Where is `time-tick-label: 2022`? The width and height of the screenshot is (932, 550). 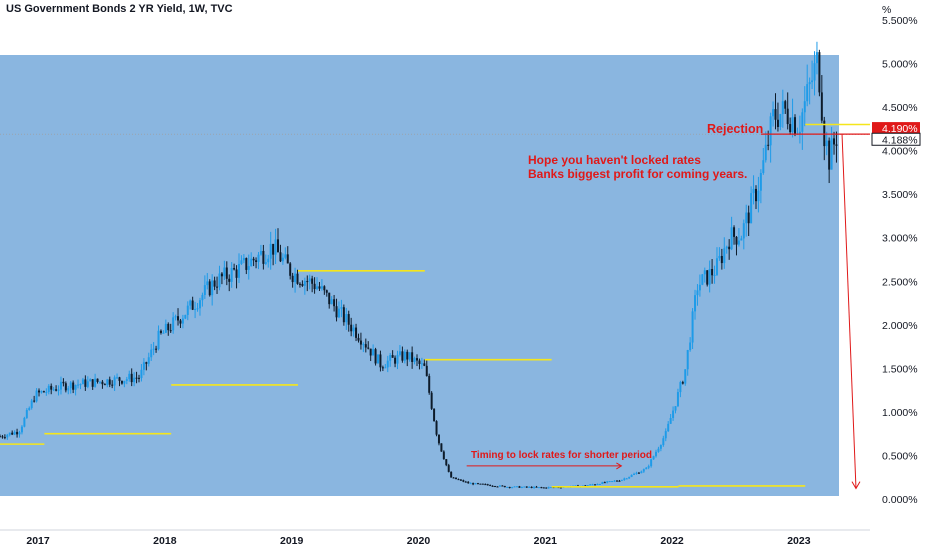
time-tick-label: 2022 is located at coordinates (672, 541).